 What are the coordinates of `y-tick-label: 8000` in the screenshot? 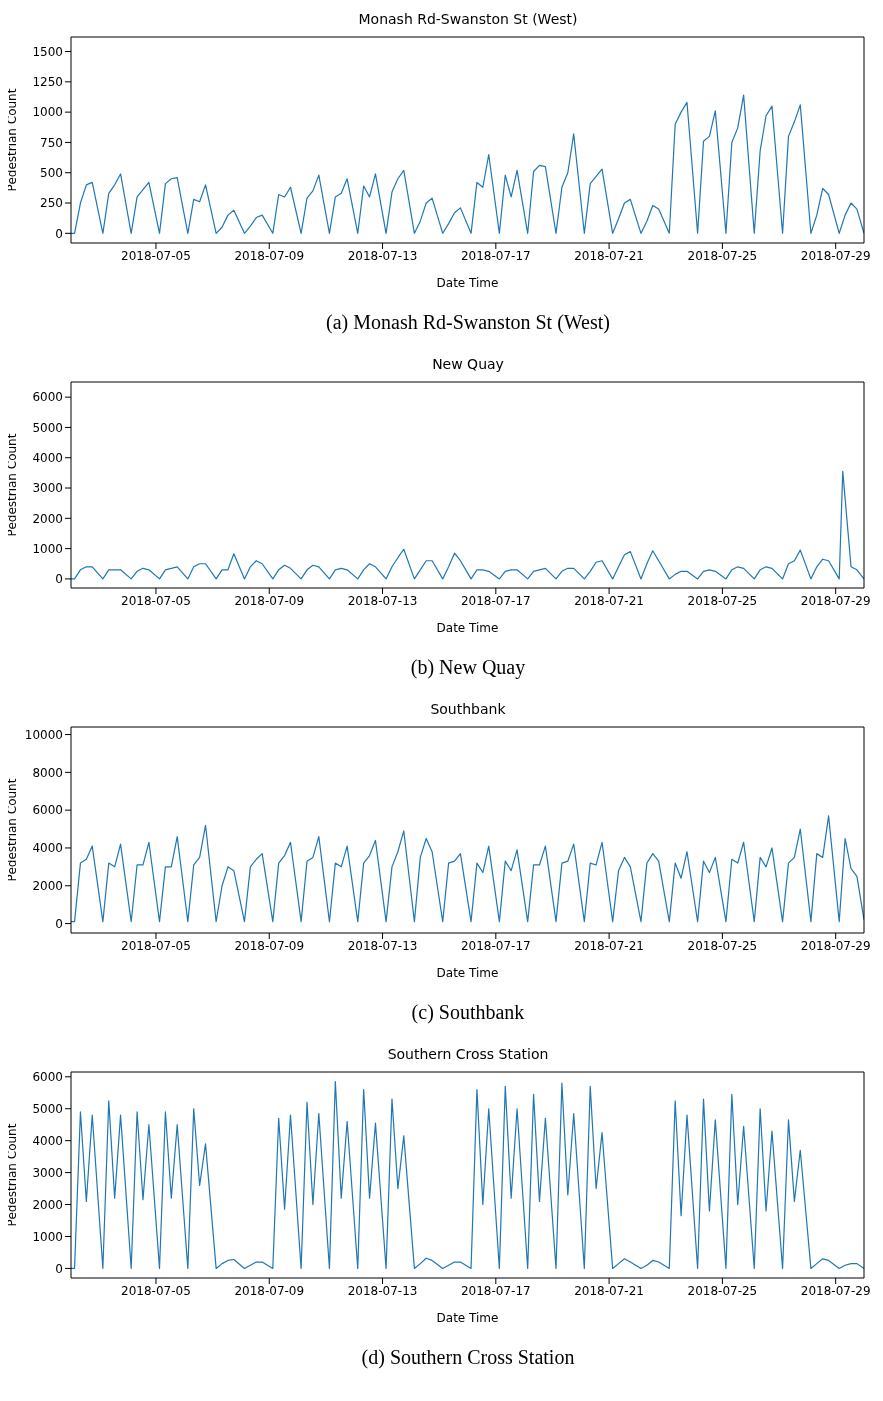 It's located at (47, 772).